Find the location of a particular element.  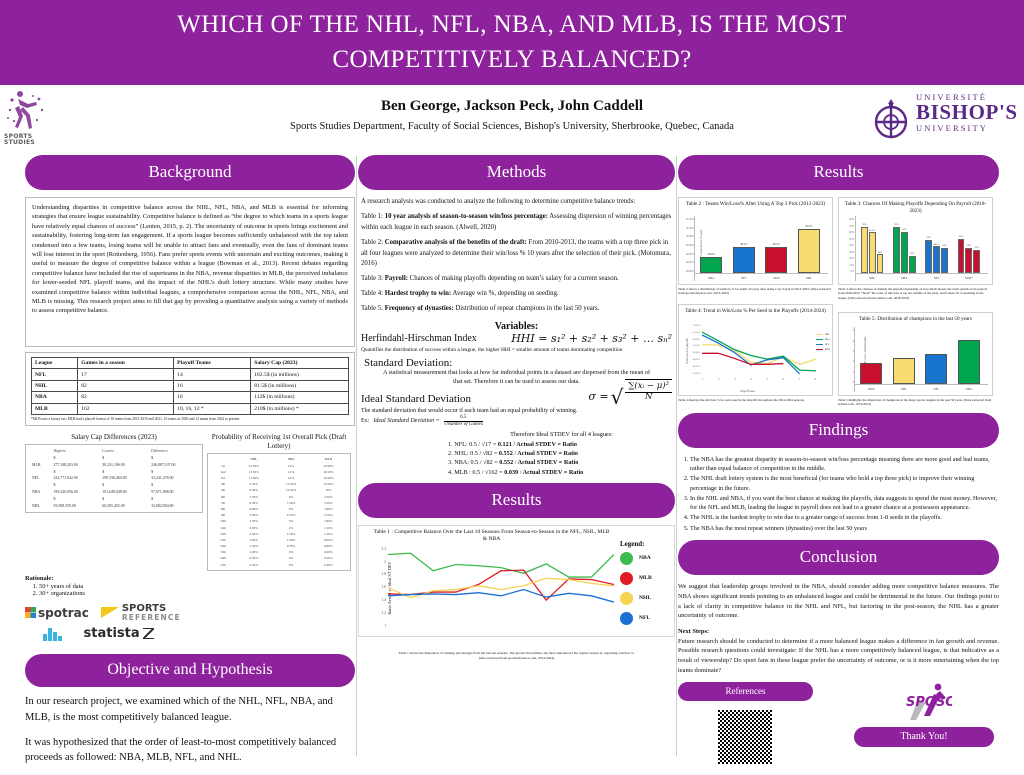

table-cell: MLB is located at coordinates (36, 464).